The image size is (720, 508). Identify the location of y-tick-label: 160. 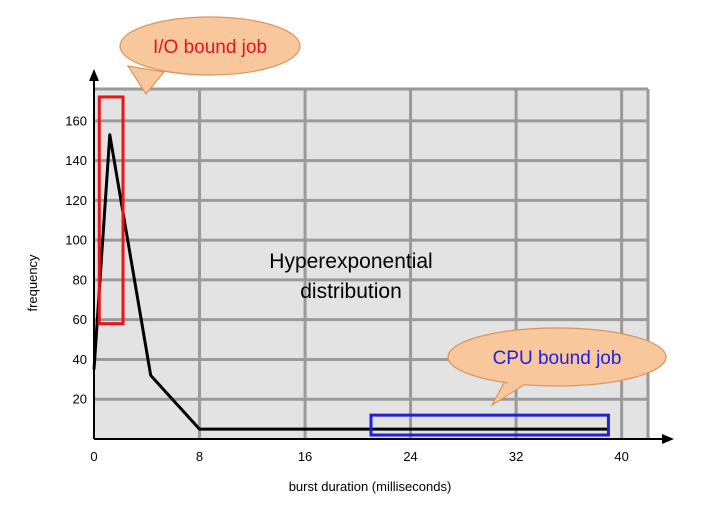
(76, 120).